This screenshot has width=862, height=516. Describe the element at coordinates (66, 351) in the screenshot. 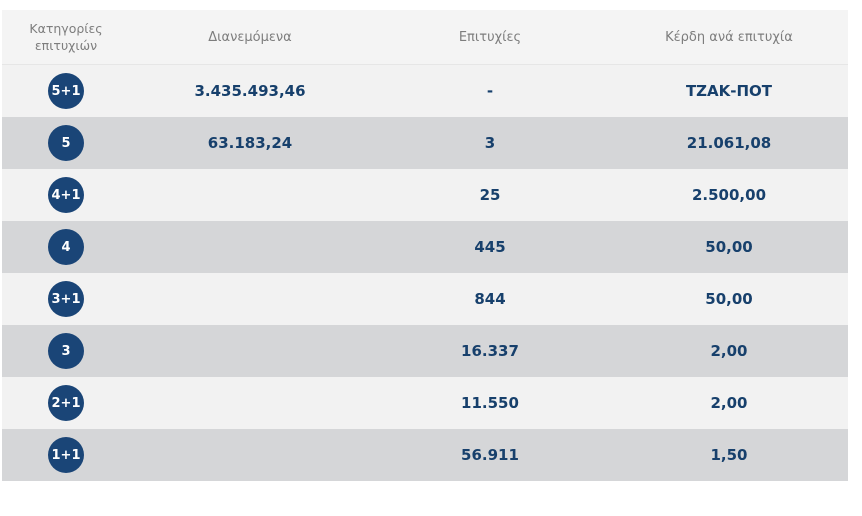

I see `category-badge: 3` at that location.